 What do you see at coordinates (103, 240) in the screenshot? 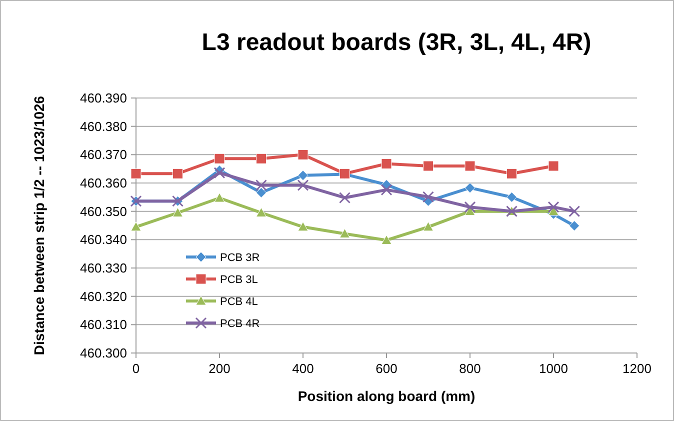
I see `y-tick-label: 460.340` at bounding box center [103, 240].